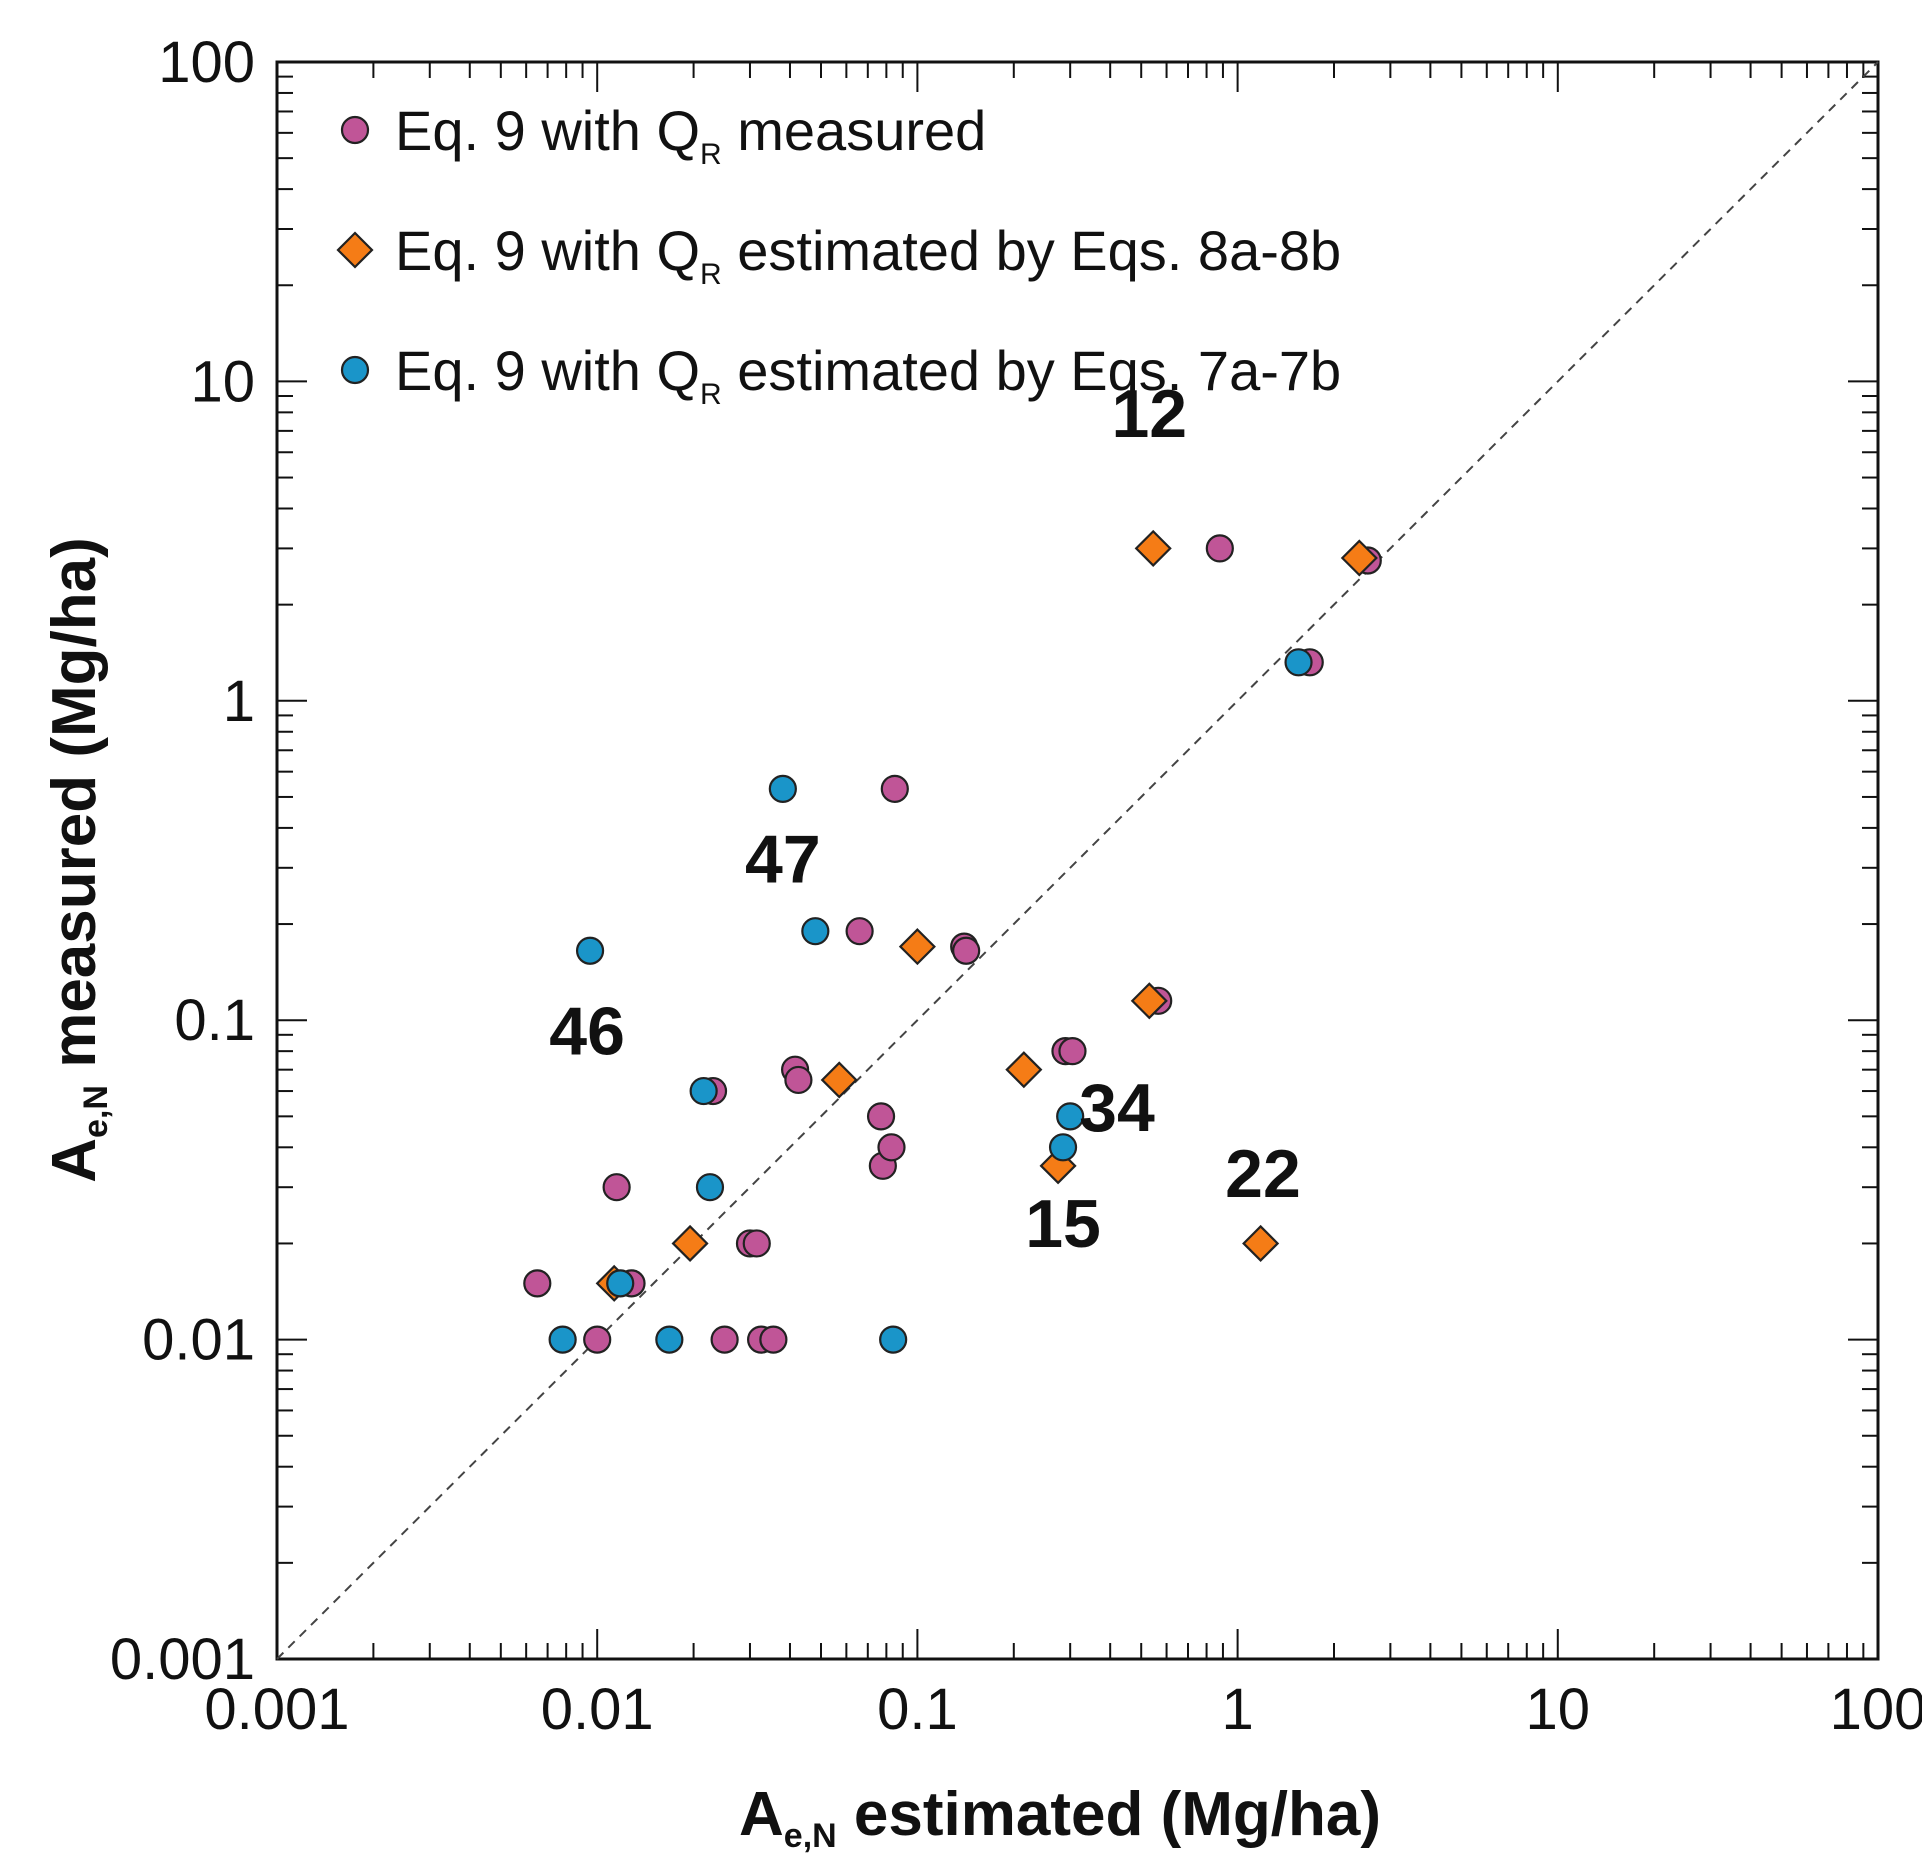  Describe the element at coordinates (74, 1160) in the screenshot. I see `y-axis-title-main: A` at that location.